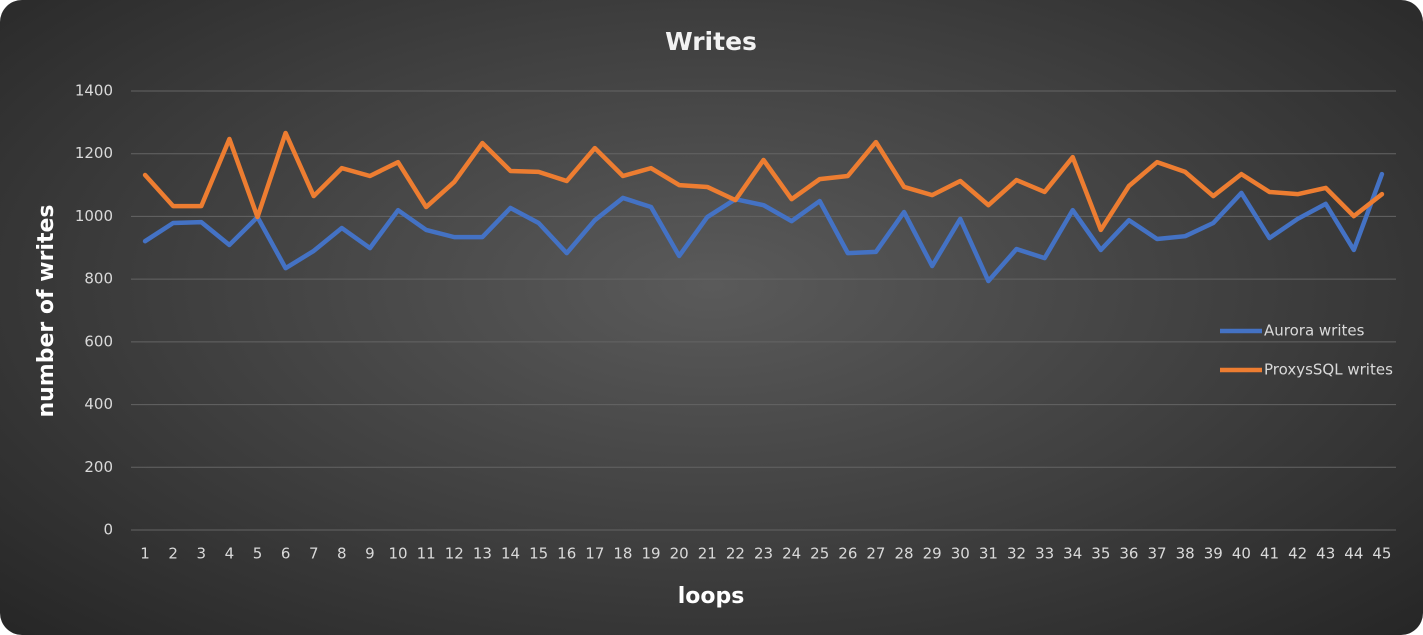  I want to click on y-tick-label: 800, so click(98, 279).